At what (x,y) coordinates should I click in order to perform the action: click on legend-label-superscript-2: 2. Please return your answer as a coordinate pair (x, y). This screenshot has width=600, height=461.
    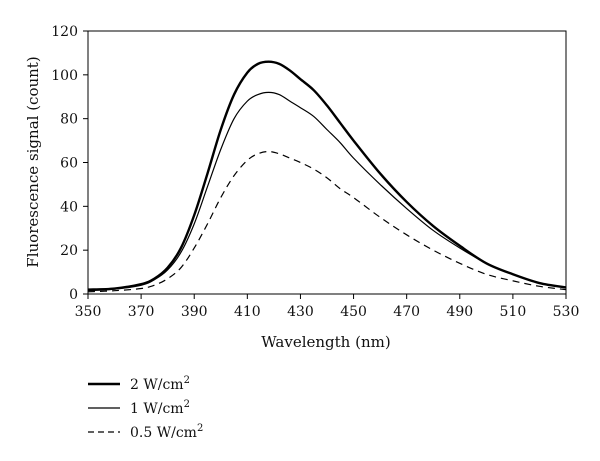
    Looking at the image, I should click on (200, 428).